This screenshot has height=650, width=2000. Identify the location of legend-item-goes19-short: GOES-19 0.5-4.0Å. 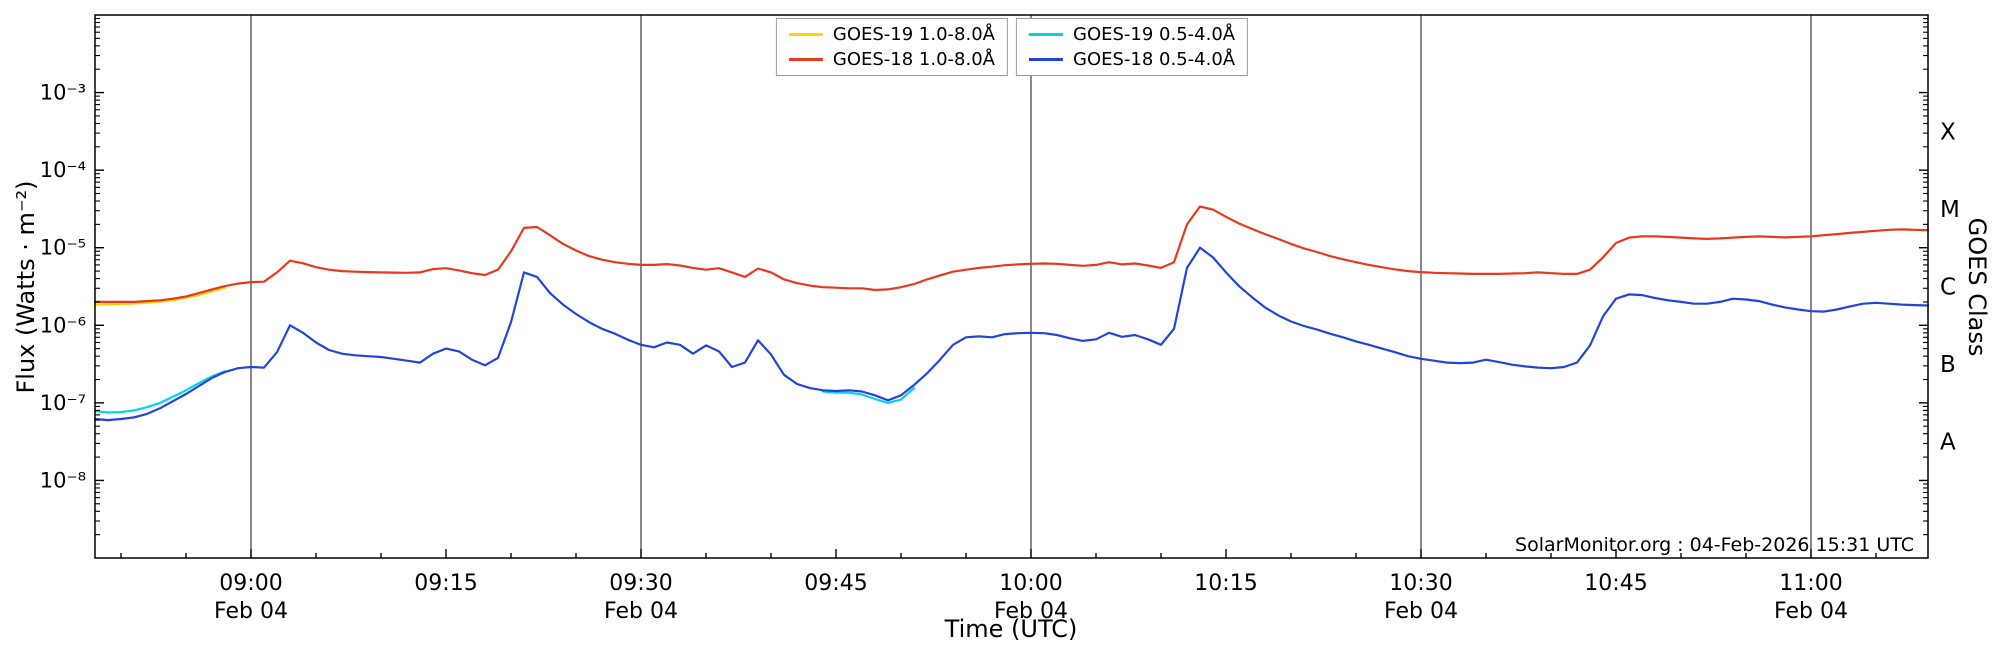
(1132, 34).